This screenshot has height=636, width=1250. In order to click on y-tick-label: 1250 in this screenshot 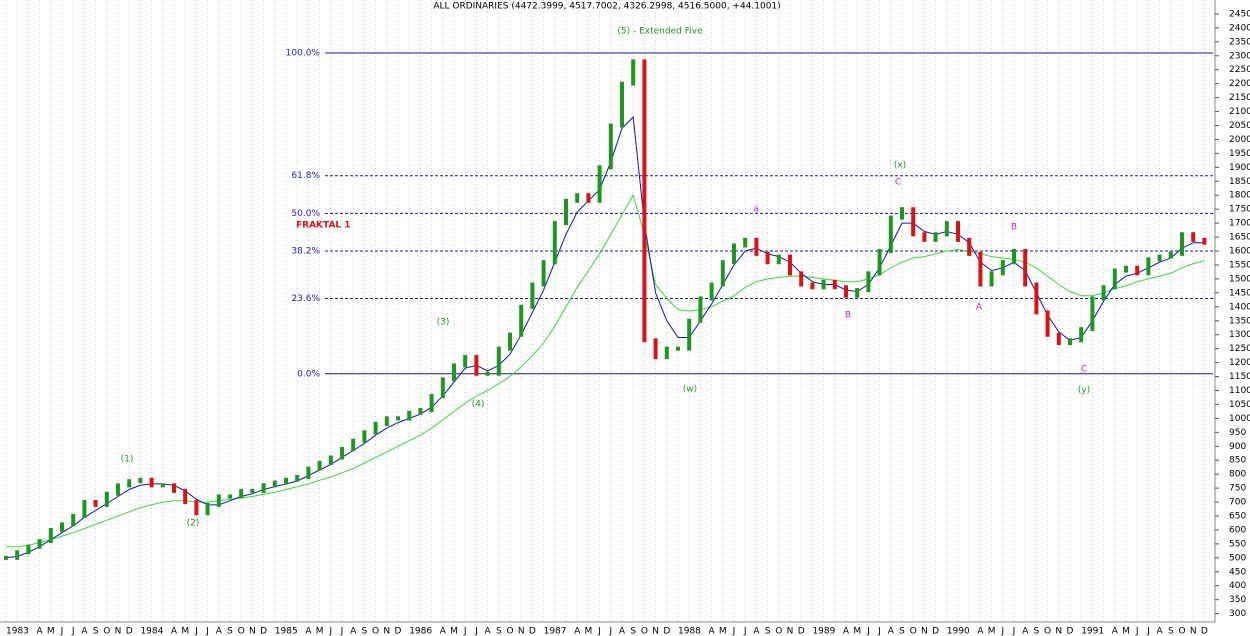, I will do `click(1239, 349)`.